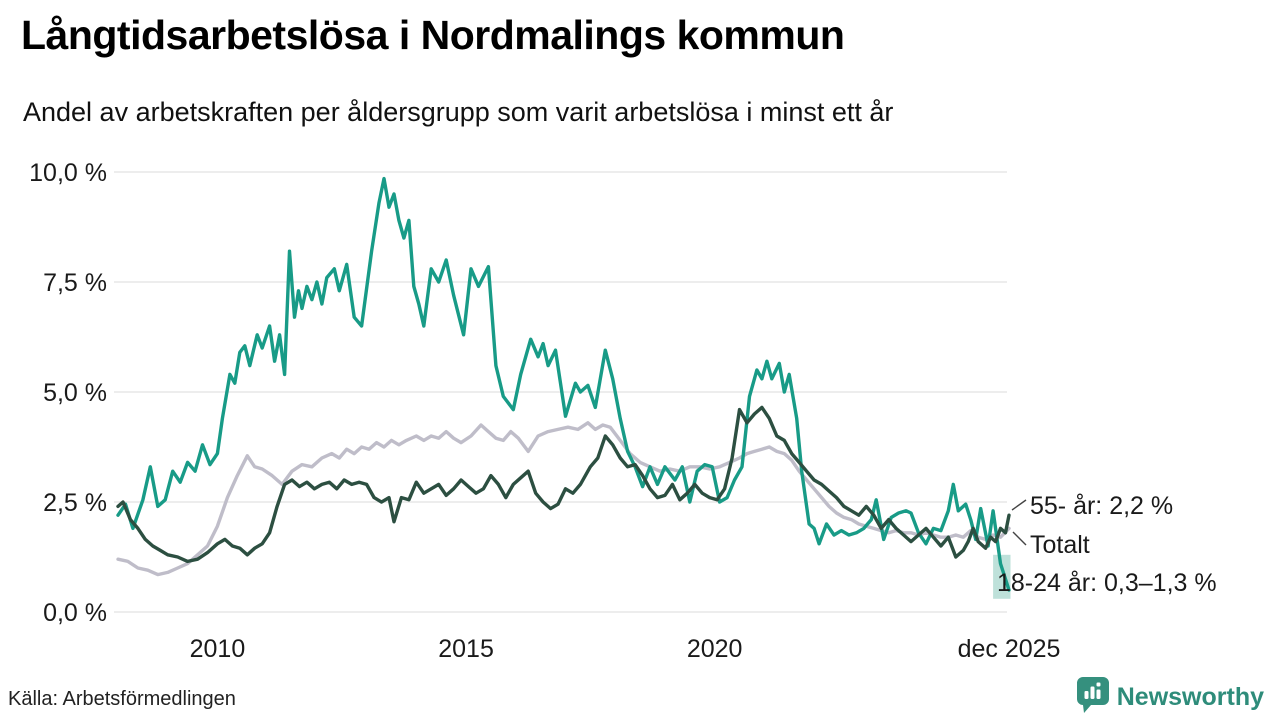  I want to click on annotation-totalt: Totalt, so click(1060, 545).